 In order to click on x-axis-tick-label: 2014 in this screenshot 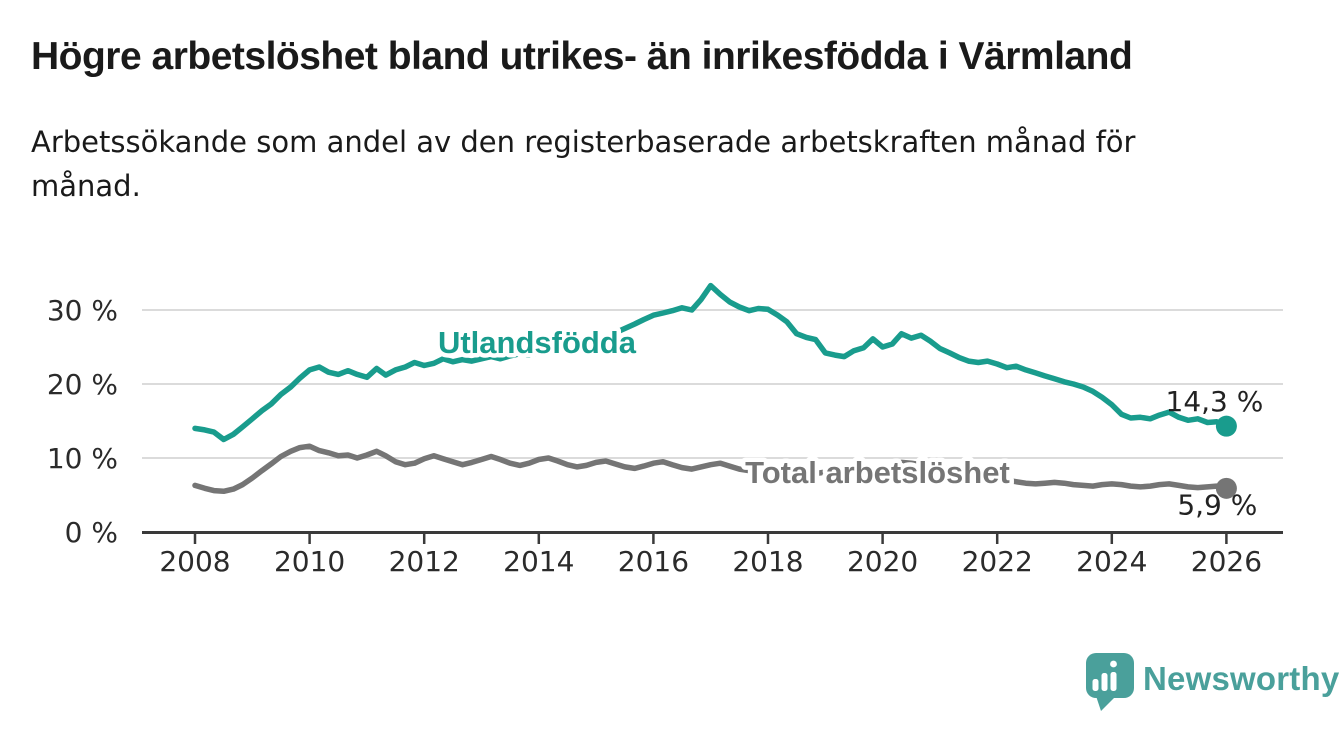, I will do `click(538, 561)`.